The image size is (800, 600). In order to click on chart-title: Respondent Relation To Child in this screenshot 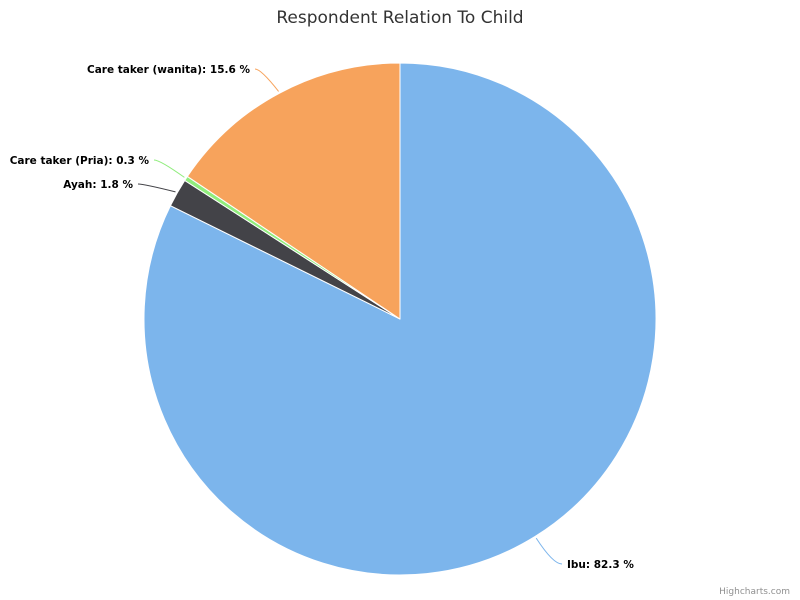, I will do `click(399, 18)`.